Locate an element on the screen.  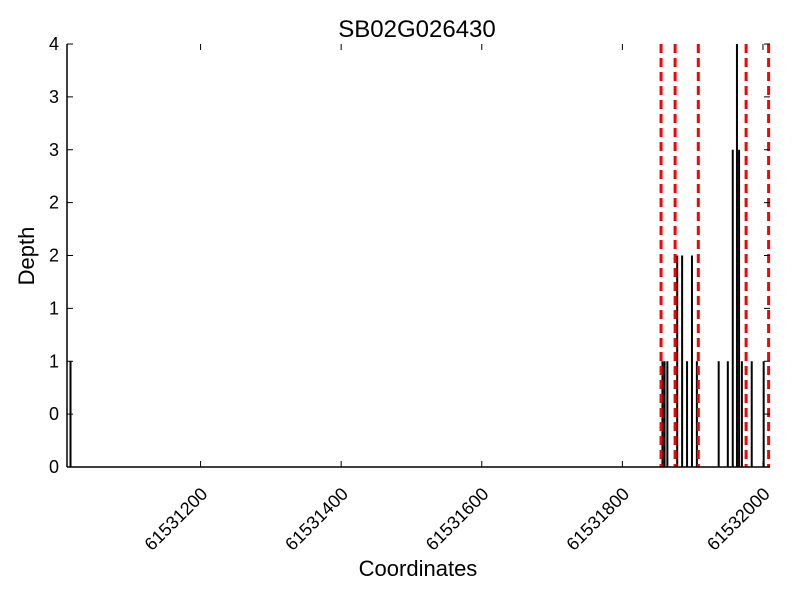
x-tick-label: 61532000 is located at coordinates (738, 519).